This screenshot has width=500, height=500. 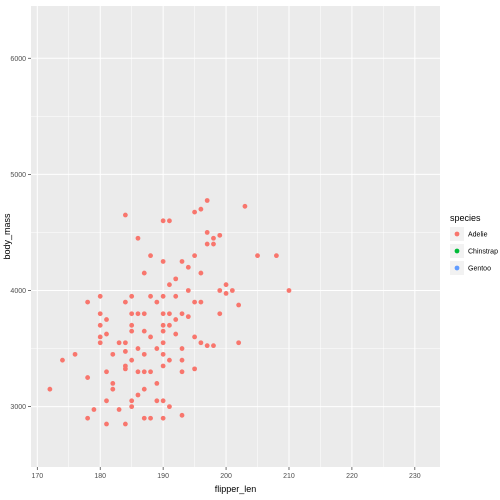 What do you see at coordinates (483, 252) in the screenshot?
I see `legend-label: Chinstrap` at bounding box center [483, 252].